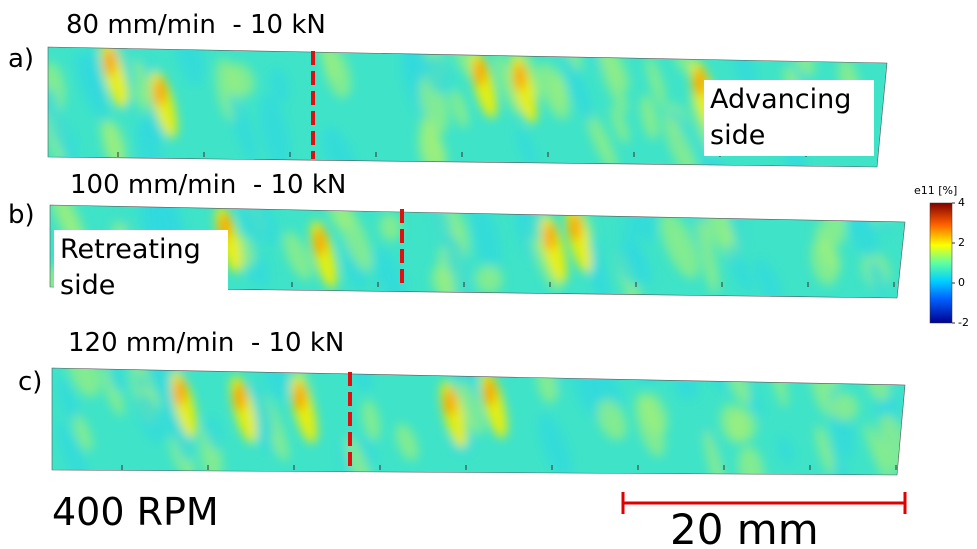 Image resolution: width=977 pixels, height=549 pixels. What do you see at coordinates (936, 190) in the screenshot?
I see `colorbar-title: e11 [%]` at bounding box center [936, 190].